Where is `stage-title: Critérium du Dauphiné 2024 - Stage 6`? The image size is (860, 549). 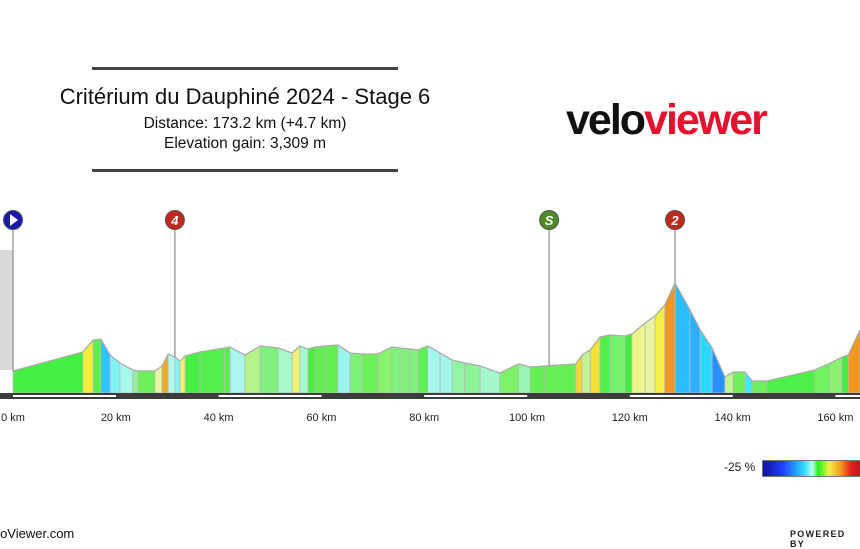
stage-title: Critérium du Dauphiné 2024 - Stage 6 is located at coordinates (245, 96).